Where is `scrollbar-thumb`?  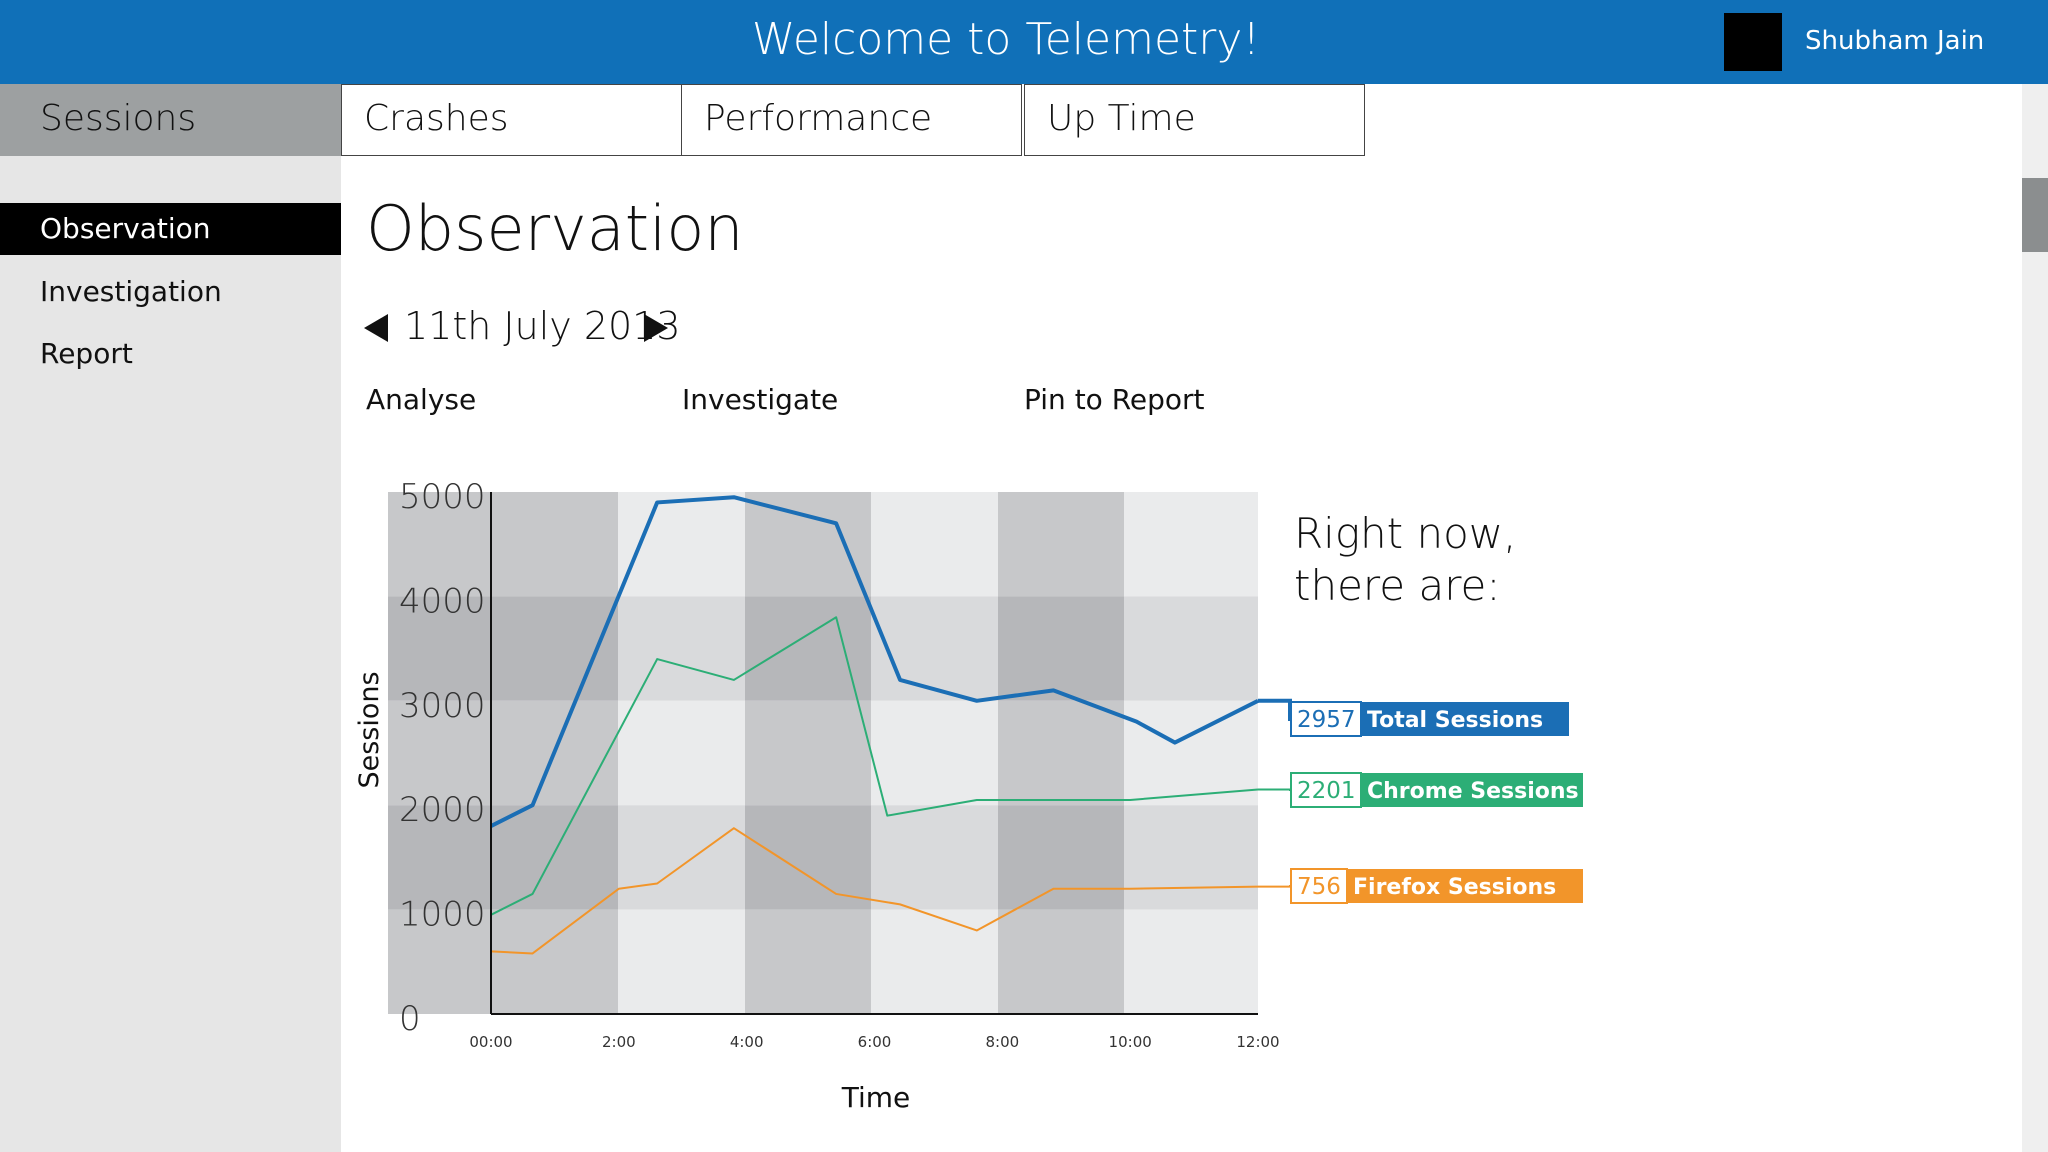
scrollbar-thumb is located at coordinates (2035, 215).